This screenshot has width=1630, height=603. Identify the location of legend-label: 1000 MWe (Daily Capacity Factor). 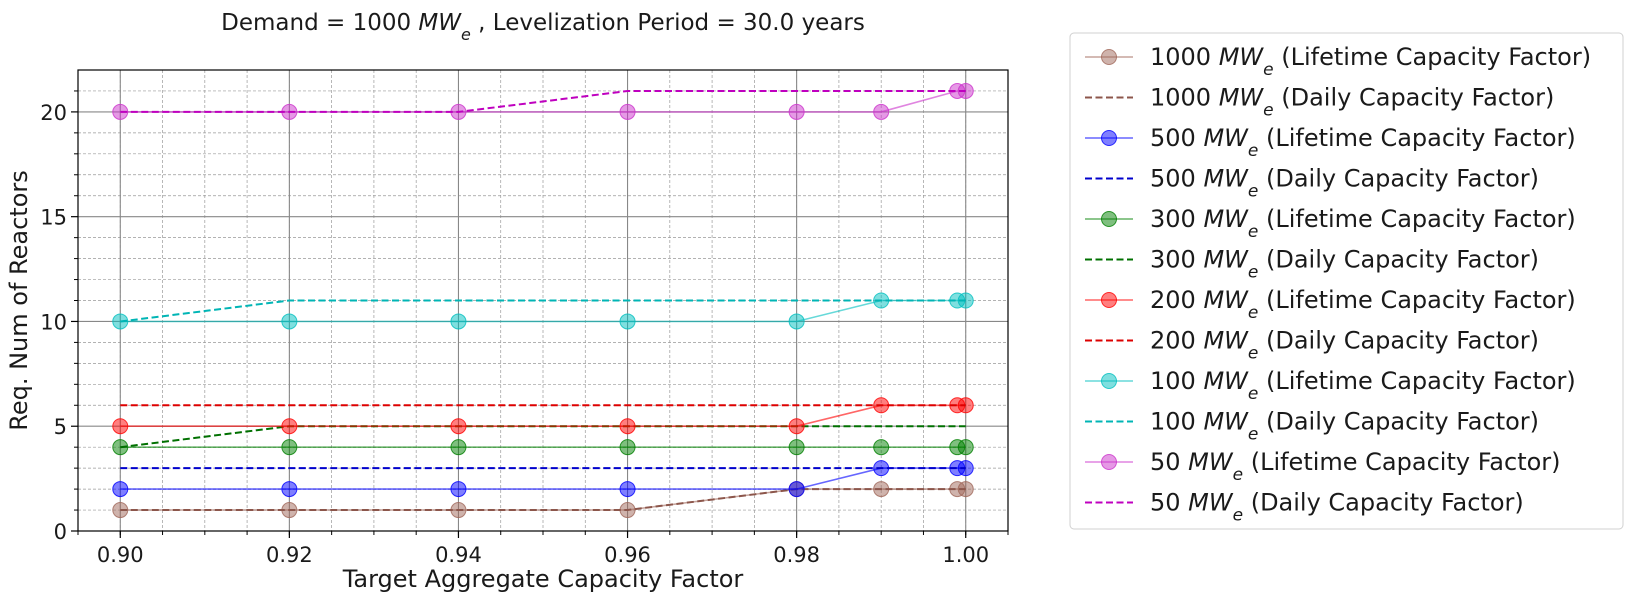
(1352, 102).